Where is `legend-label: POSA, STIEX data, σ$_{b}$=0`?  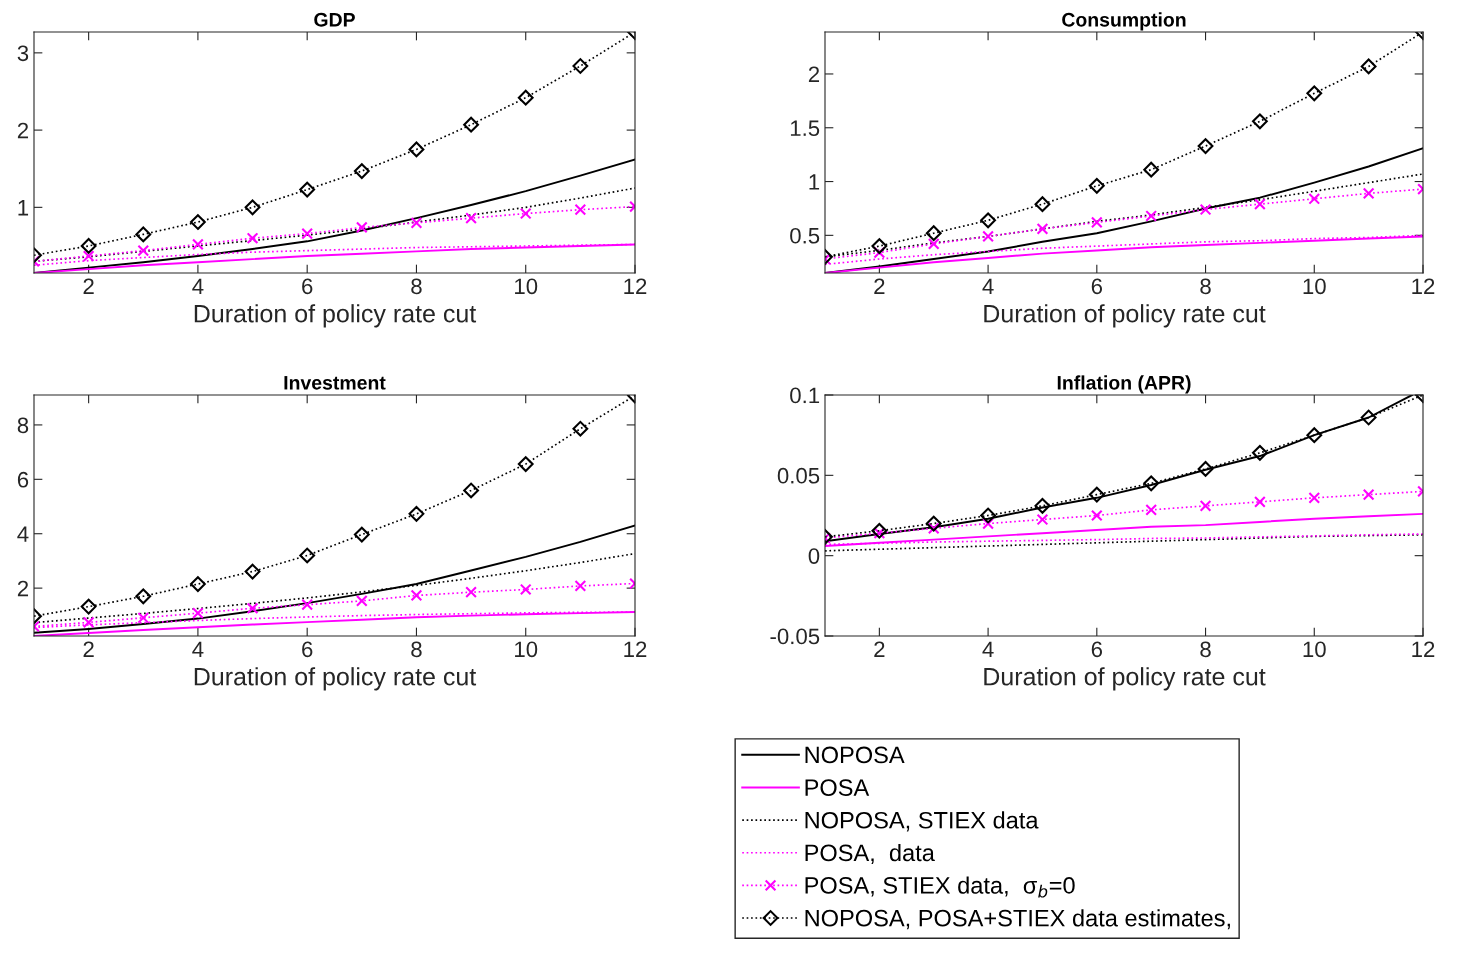 legend-label: POSA, STIEX data, σ$_{b}$=0 is located at coordinates (940, 887).